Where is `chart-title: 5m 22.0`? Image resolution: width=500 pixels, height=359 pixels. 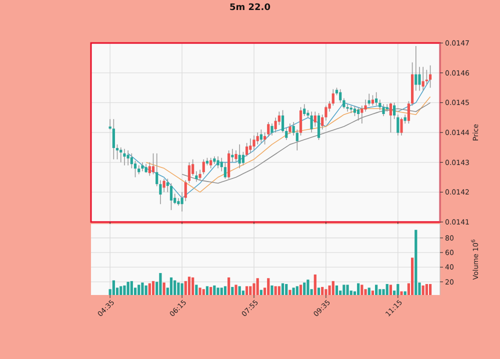 chart-title: 5m 22.0 is located at coordinates (250, 8).